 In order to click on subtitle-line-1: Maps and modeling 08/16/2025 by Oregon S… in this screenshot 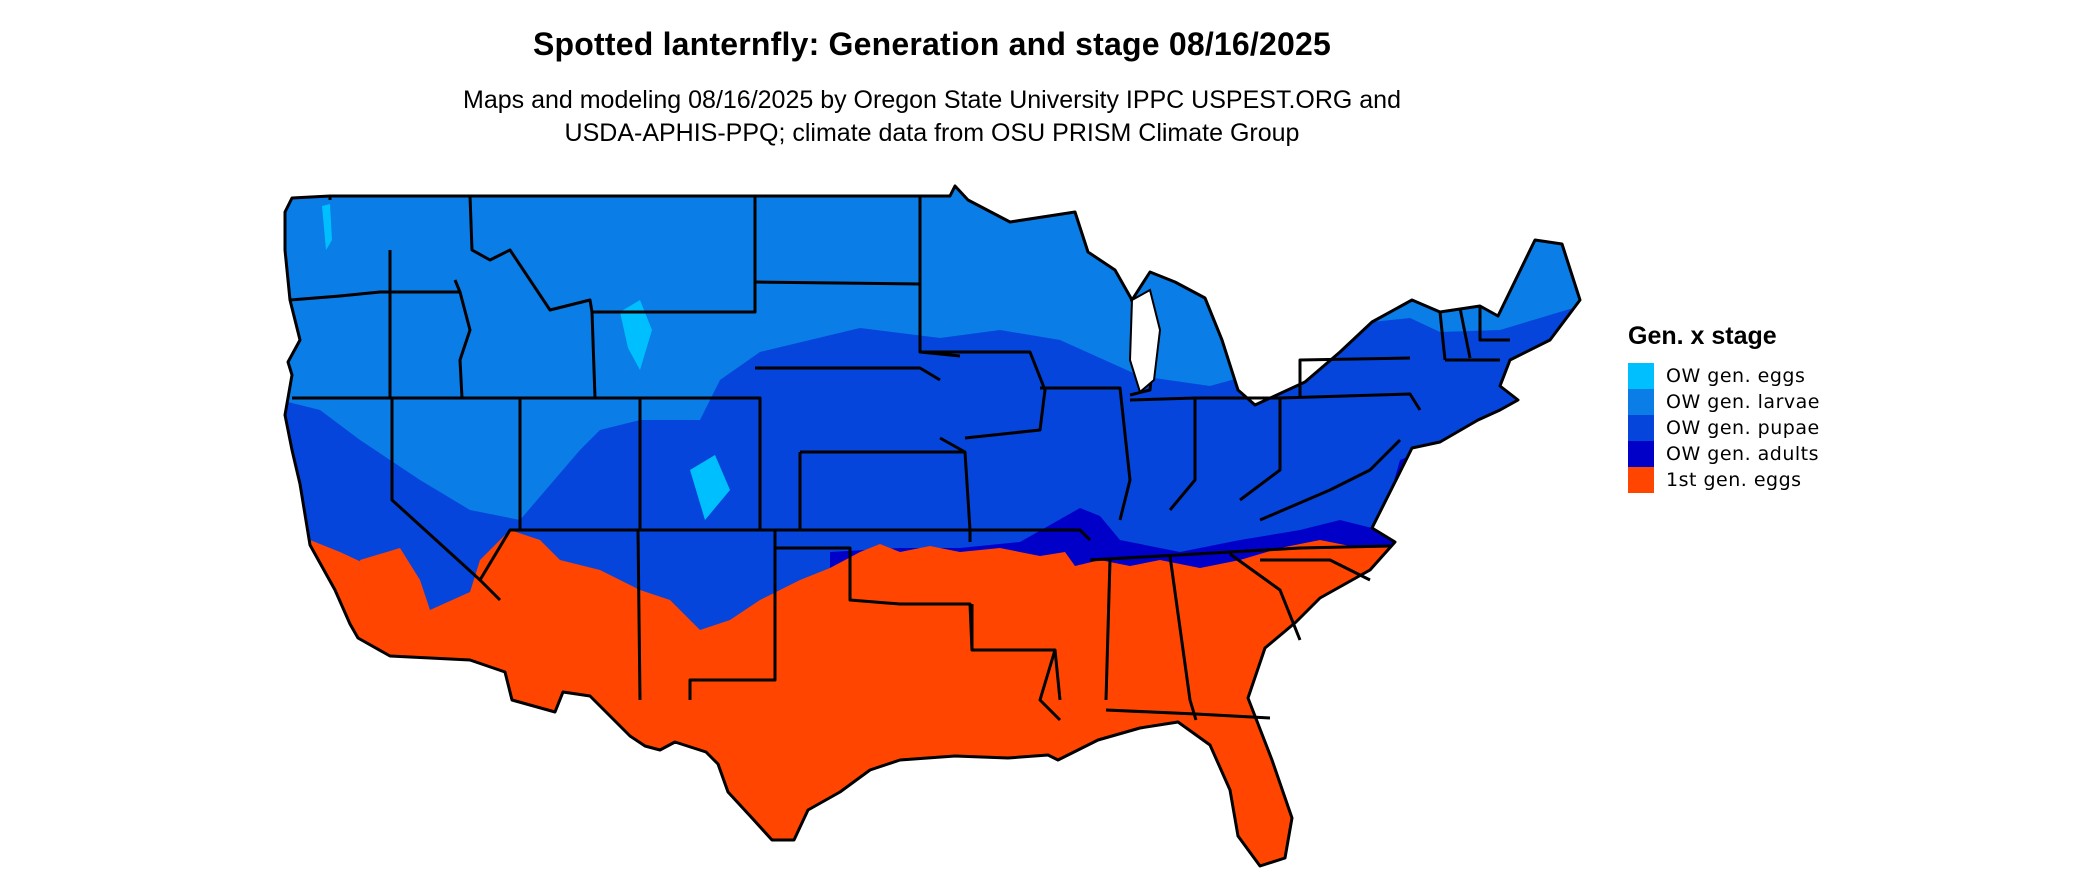, I will do `click(932, 100)`.